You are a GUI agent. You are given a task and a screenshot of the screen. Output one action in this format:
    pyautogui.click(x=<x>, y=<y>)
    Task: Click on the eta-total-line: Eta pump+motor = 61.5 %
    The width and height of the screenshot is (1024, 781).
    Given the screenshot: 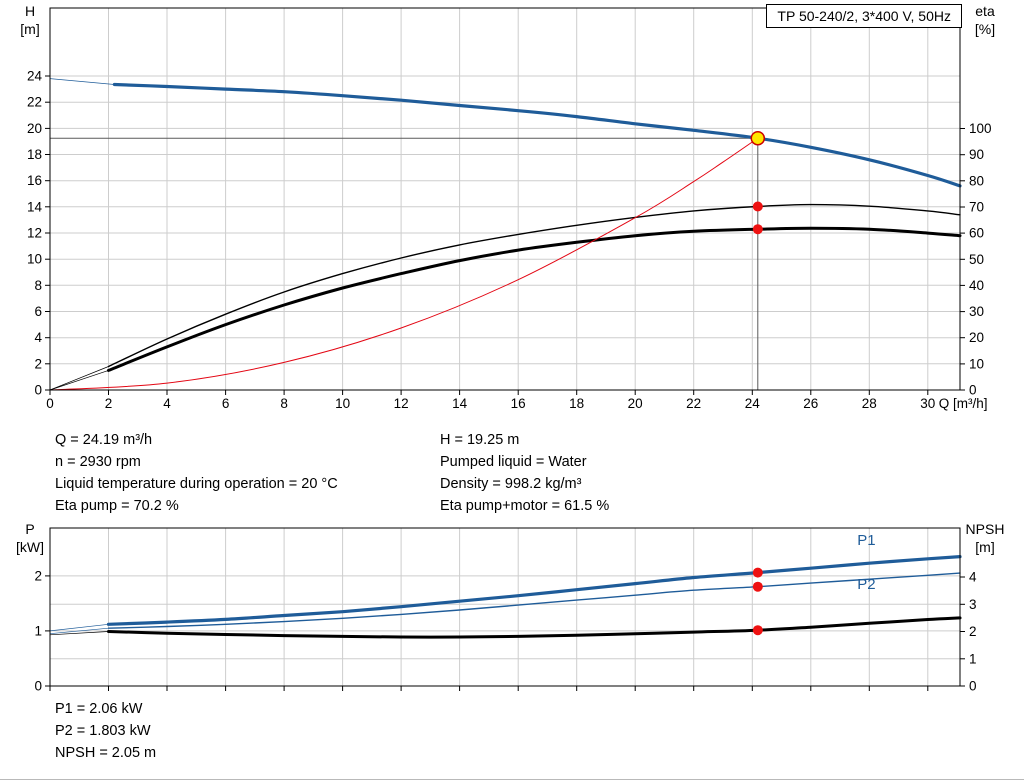 What is the action you would take?
    pyautogui.click(x=525, y=506)
    